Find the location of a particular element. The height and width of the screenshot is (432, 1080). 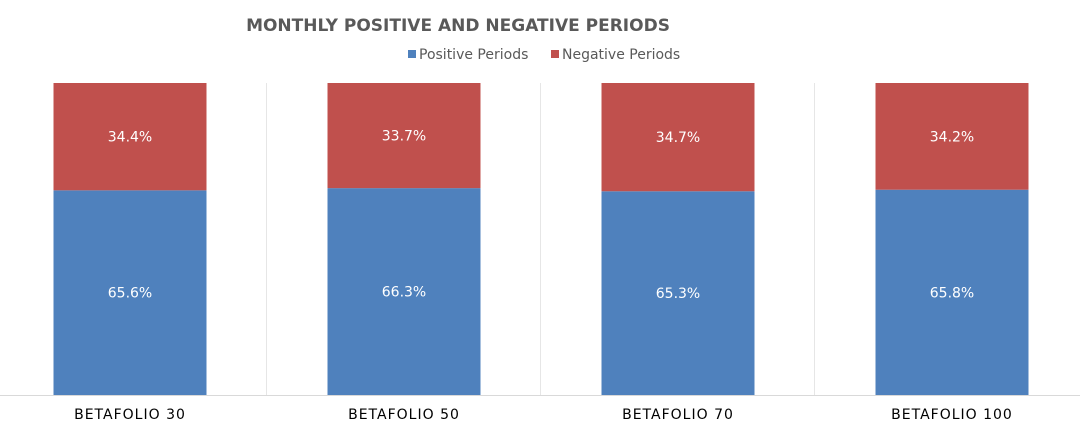

bar-group-betafolio-50: 66.3% 33.7% is located at coordinates (404, 239).